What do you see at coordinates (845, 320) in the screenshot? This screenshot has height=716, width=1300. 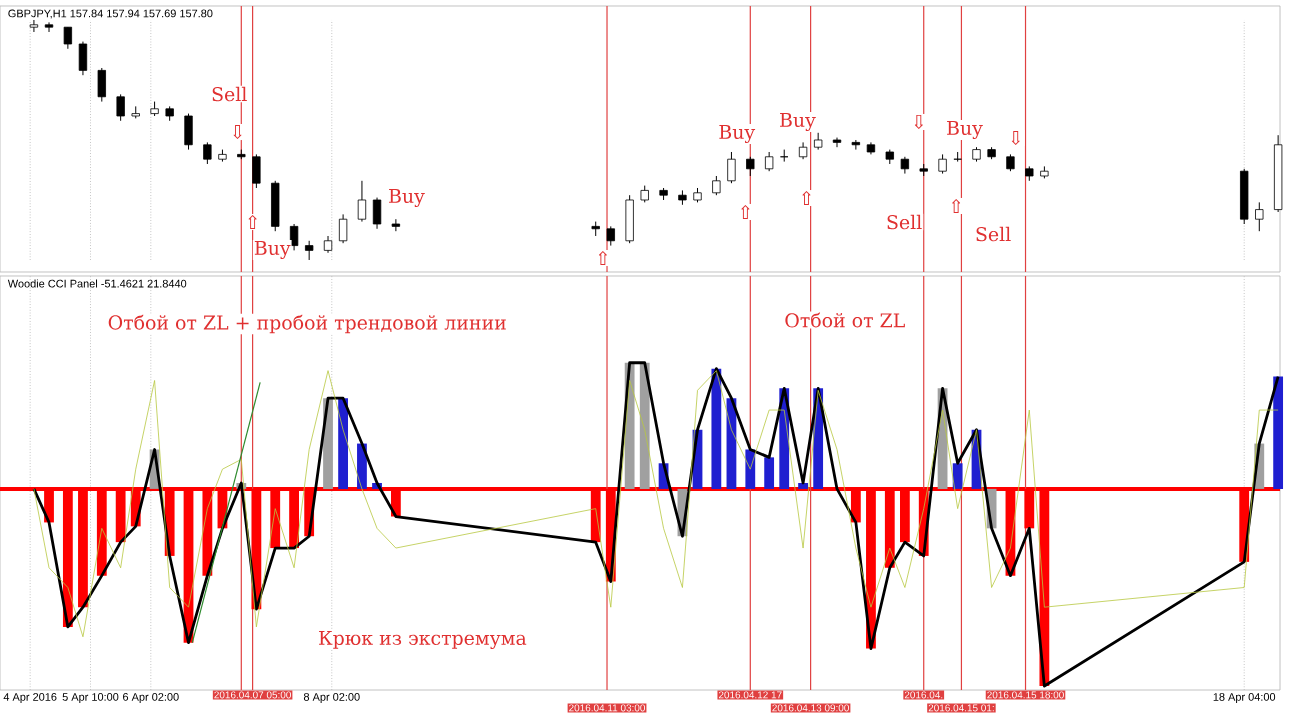 I see `text: Отбой от ZL` at bounding box center [845, 320].